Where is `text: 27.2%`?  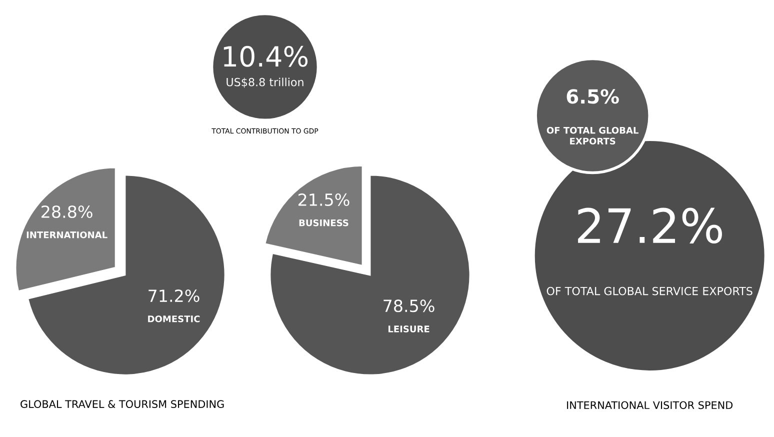 text: 27.2% is located at coordinates (650, 226).